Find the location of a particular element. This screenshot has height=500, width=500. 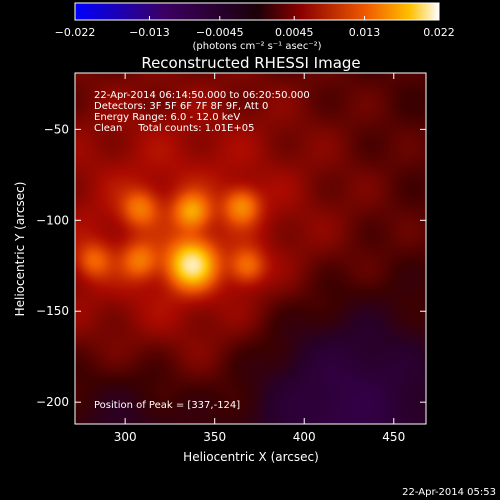

footer-timestamp: 22-Apr-2014 05:53 is located at coordinates (449, 492).